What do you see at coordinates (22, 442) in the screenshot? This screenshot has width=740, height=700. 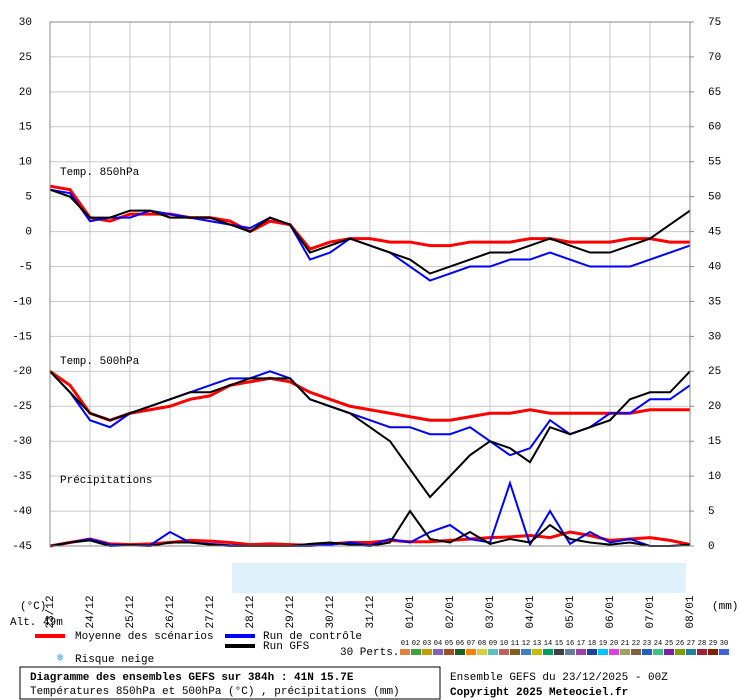 I see `y-tick-label: -30` at bounding box center [22, 442].